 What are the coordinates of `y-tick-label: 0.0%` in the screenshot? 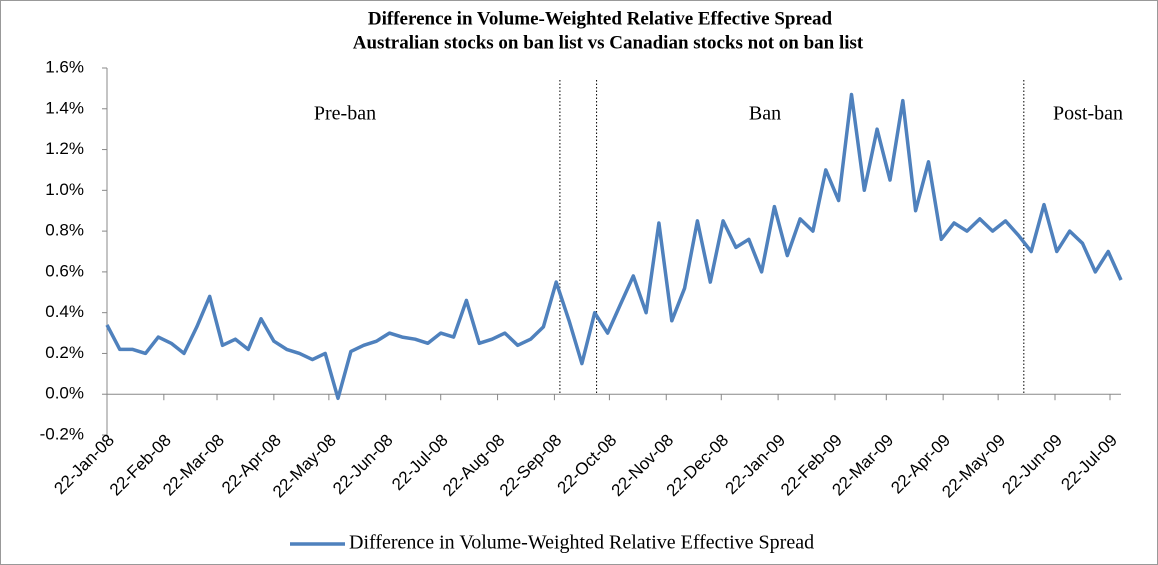 It's located at (64, 393).